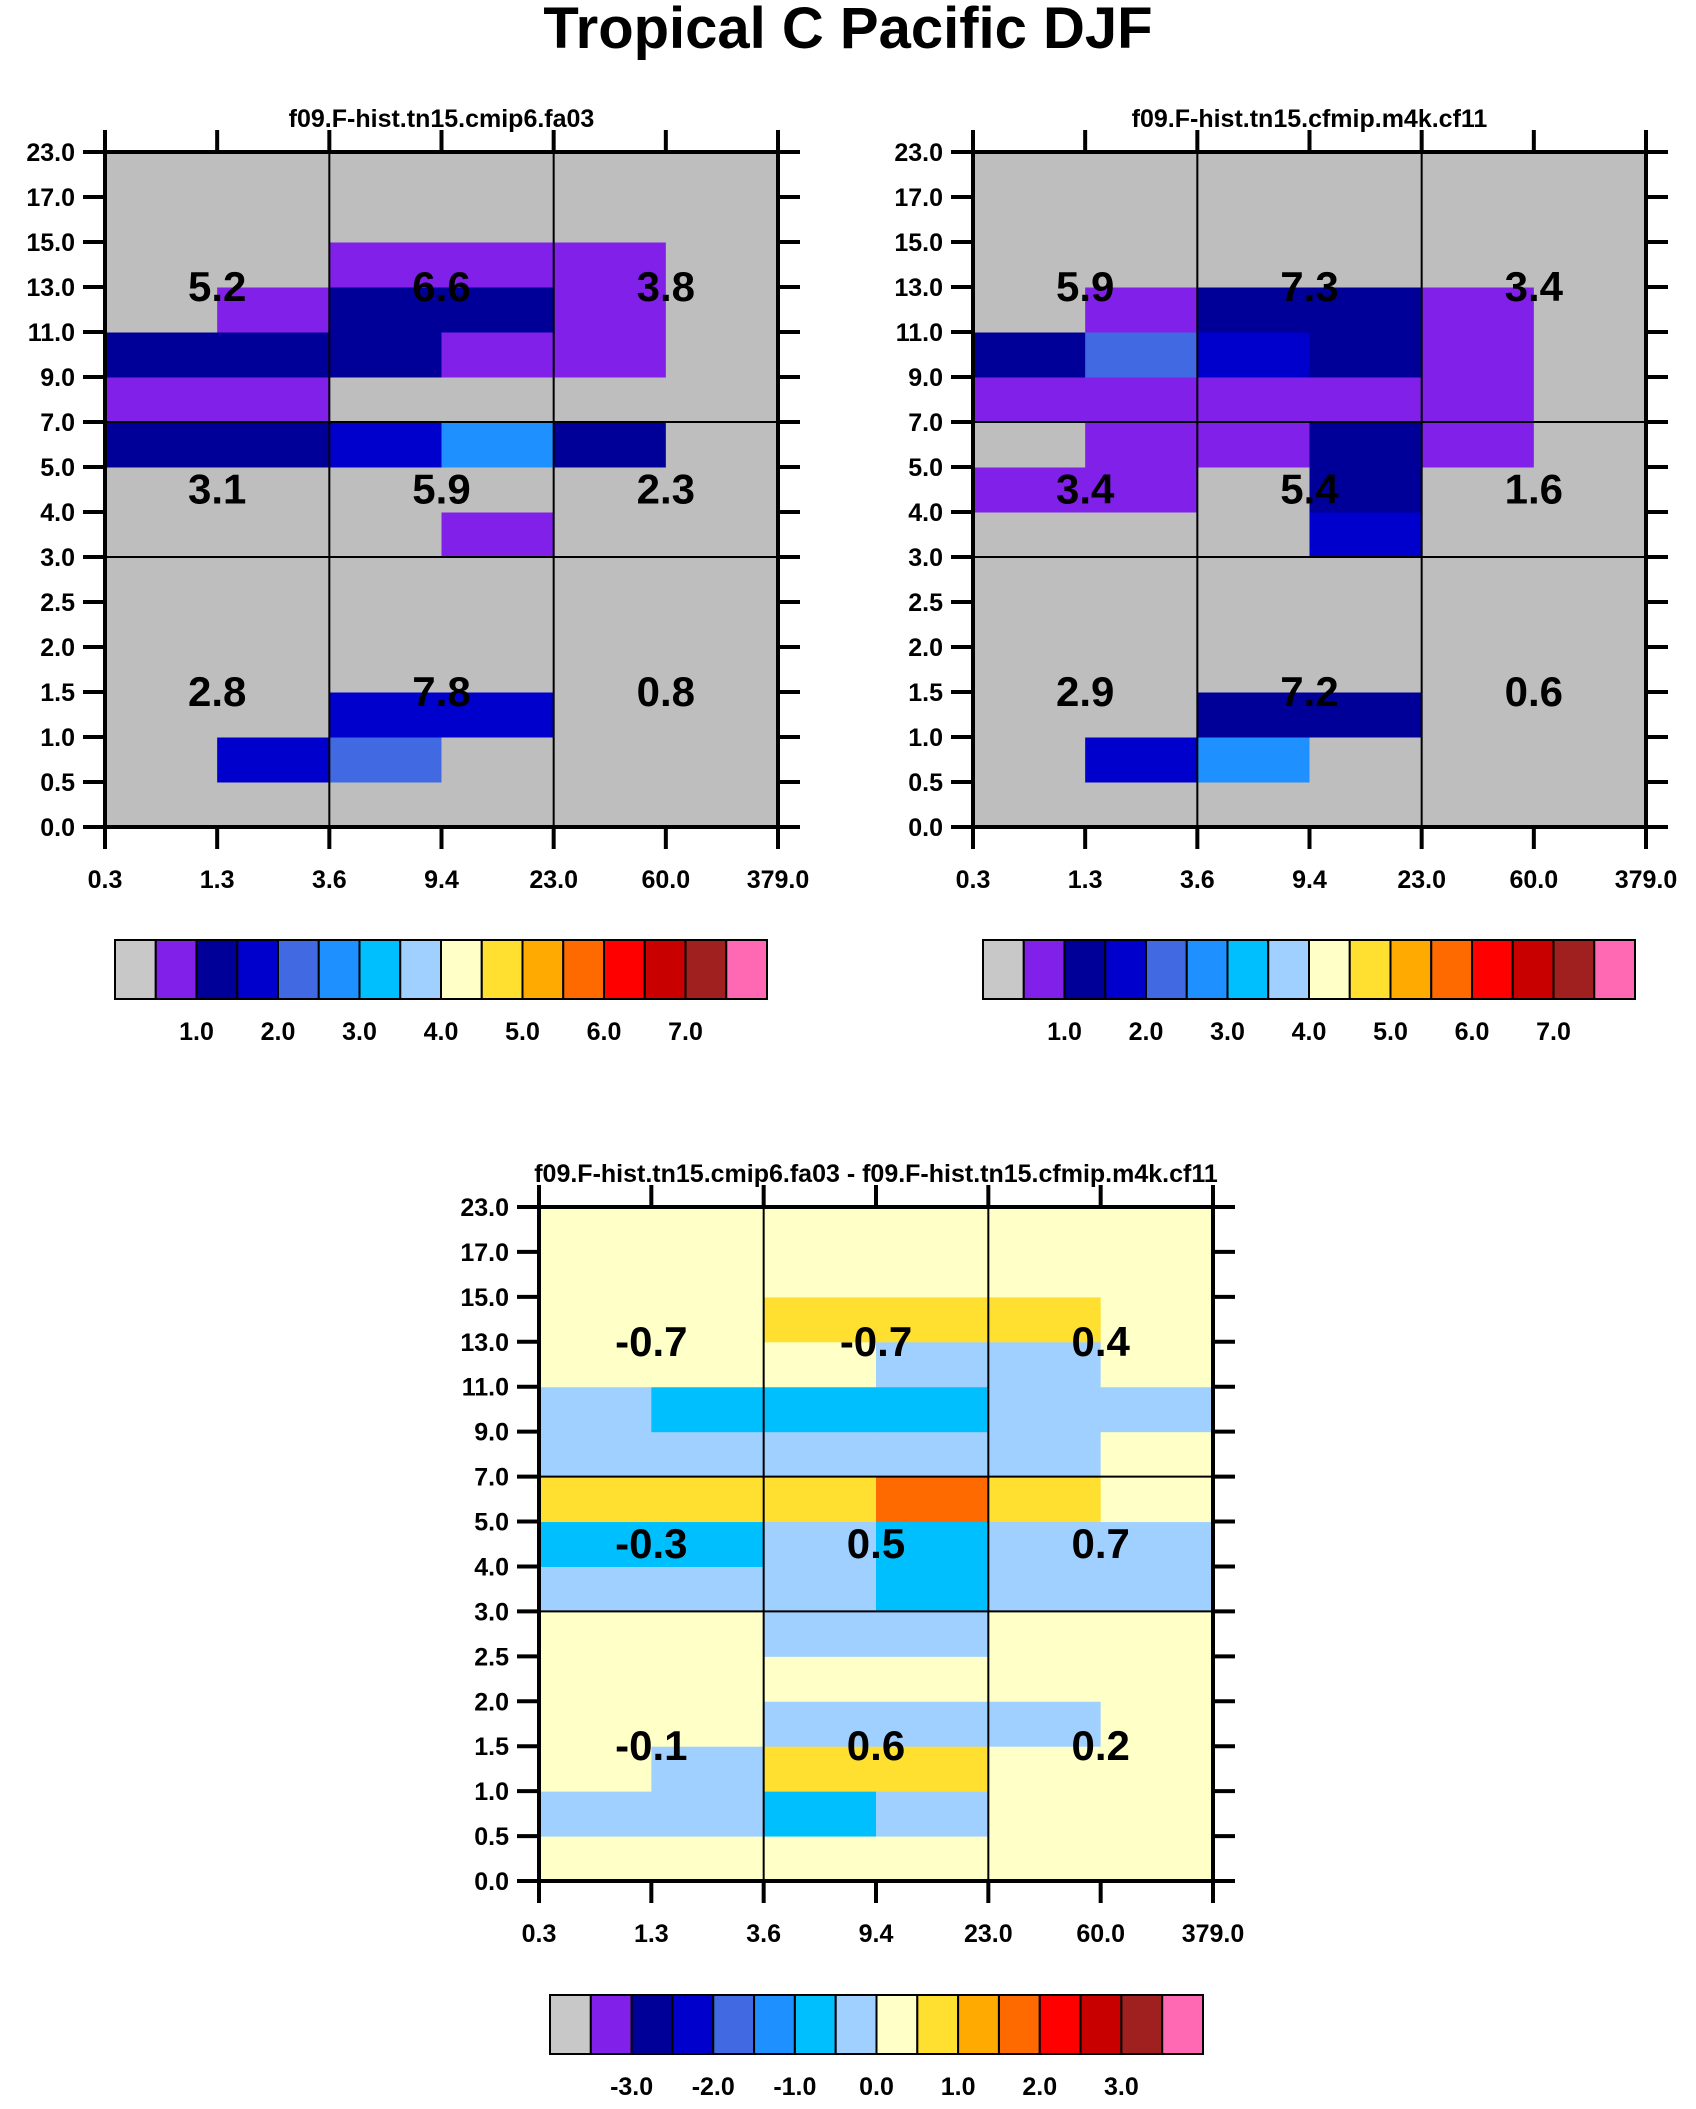 The width and height of the screenshot is (1696, 2109). What do you see at coordinates (666, 691) in the screenshot?
I see `region-value-label: 0.8` at bounding box center [666, 691].